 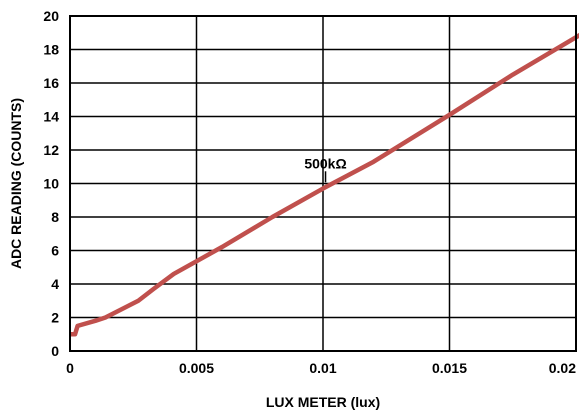 I want to click on annotation-layer: 500kΩ, so click(x=325, y=169).